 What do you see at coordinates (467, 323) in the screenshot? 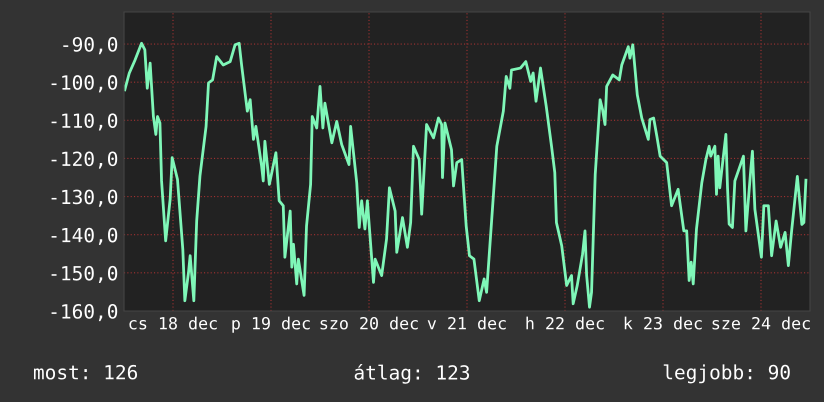
I see `x-tick-label: v 21 dec` at bounding box center [467, 323].